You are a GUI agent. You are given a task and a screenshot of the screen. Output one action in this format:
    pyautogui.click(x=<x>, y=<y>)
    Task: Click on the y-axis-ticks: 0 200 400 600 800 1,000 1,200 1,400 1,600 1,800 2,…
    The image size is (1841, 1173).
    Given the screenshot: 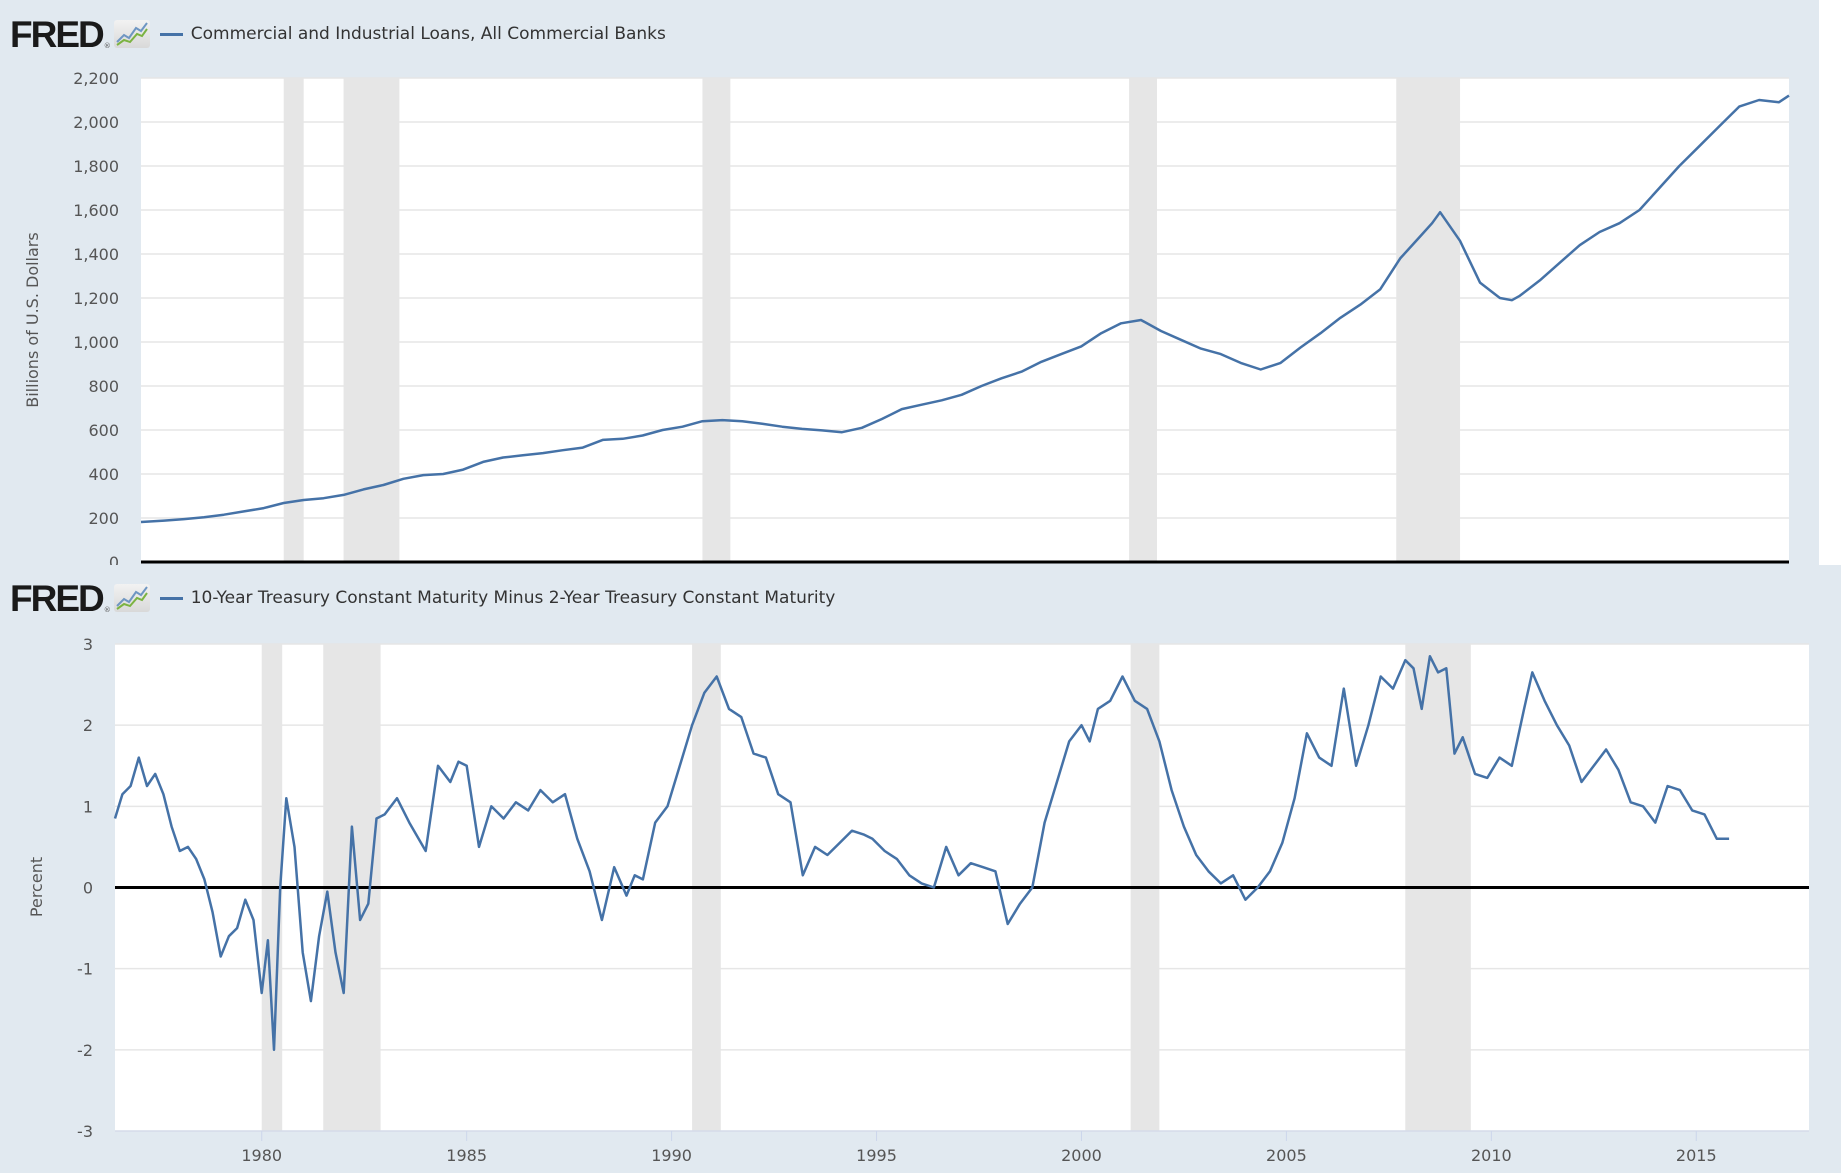 What is the action you would take?
    pyautogui.click(x=96, y=317)
    